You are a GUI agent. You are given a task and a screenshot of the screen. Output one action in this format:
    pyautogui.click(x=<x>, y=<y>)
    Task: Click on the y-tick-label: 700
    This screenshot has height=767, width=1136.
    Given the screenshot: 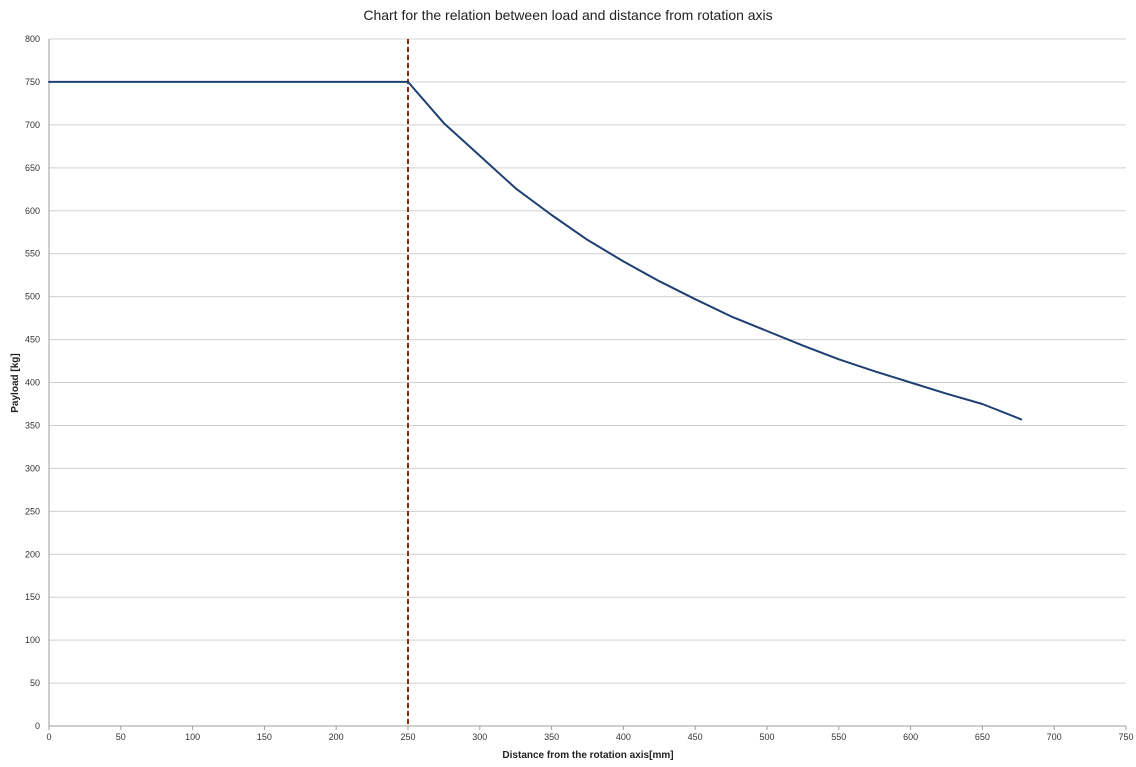 What is the action you would take?
    pyautogui.click(x=32, y=125)
    